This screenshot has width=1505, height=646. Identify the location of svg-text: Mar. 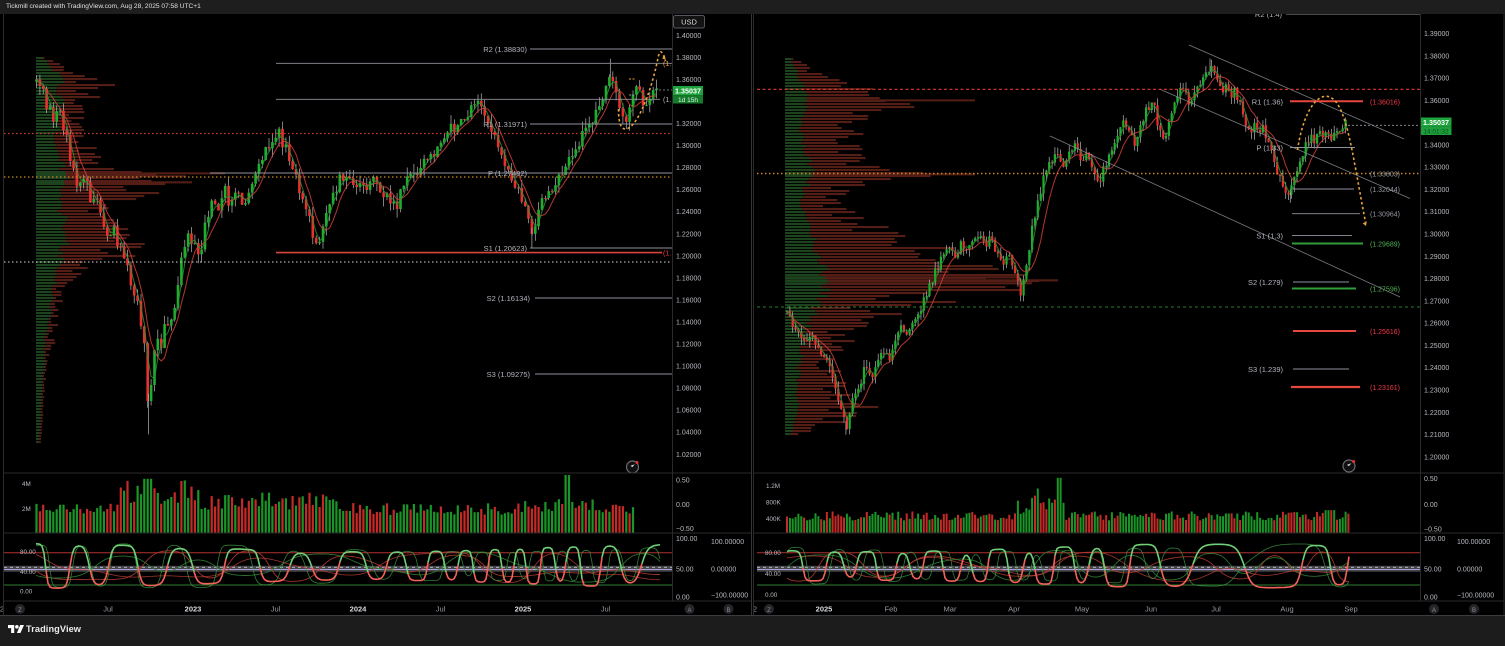
(950, 609).